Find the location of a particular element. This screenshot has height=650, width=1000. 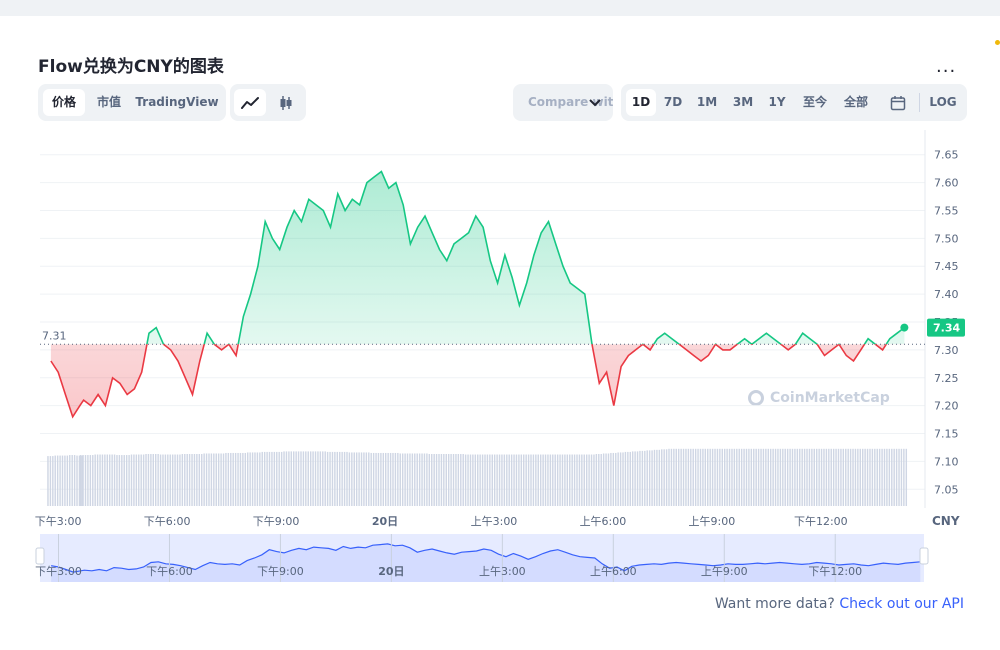

watermark-text: CoinMarketCap is located at coordinates (830, 398).